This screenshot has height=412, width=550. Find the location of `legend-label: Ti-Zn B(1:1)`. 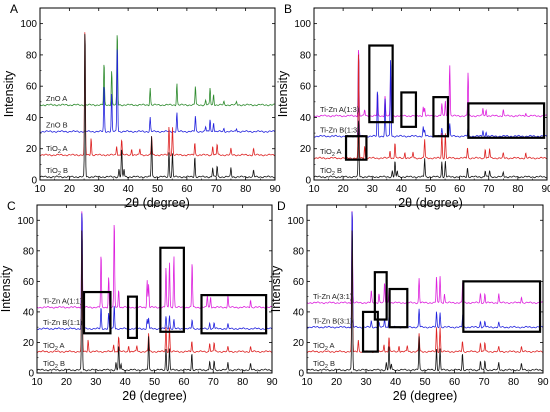

legend-label: Ti-Zn B(1:1) is located at coordinates (63, 322).